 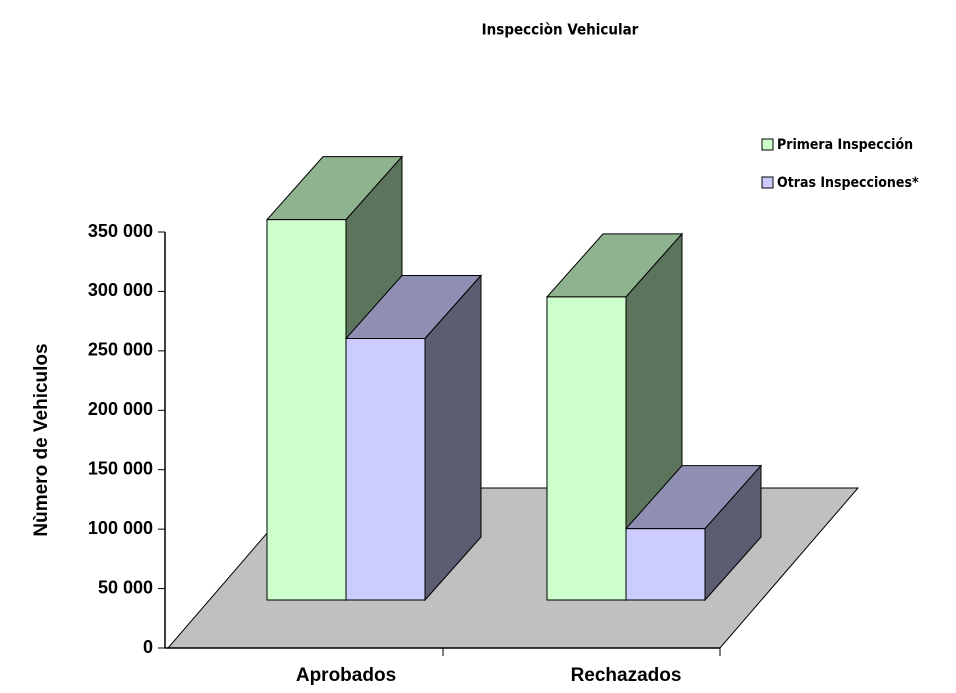 I want to click on legend-label: Otras Inspecciones*, so click(x=848, y=183).